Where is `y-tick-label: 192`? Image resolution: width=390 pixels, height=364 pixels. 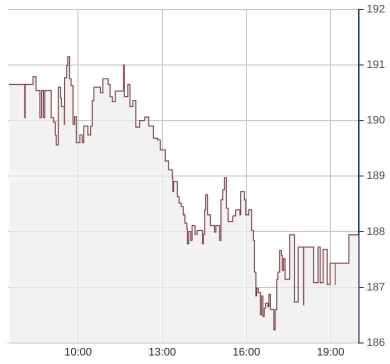 y-tick-label: 192 is located at coordinates (376, 10).